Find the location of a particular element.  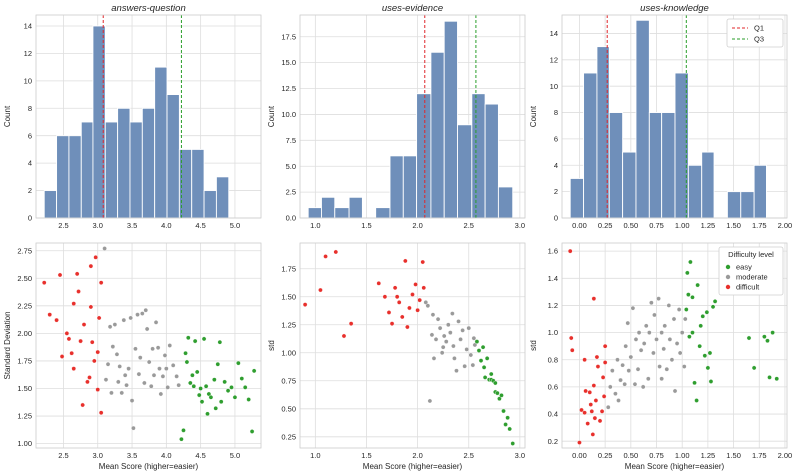

y-tick-label: 7.5 is located at coordinates (291, 140).